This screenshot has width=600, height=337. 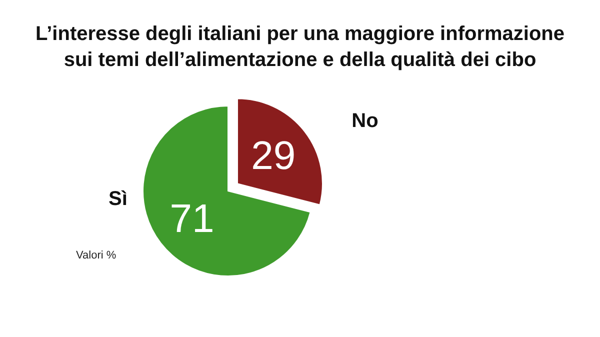 What do you see at coordinates (365, 121) in the screenshot?
I see `slice-label: No` at bounding box center [365, 121].